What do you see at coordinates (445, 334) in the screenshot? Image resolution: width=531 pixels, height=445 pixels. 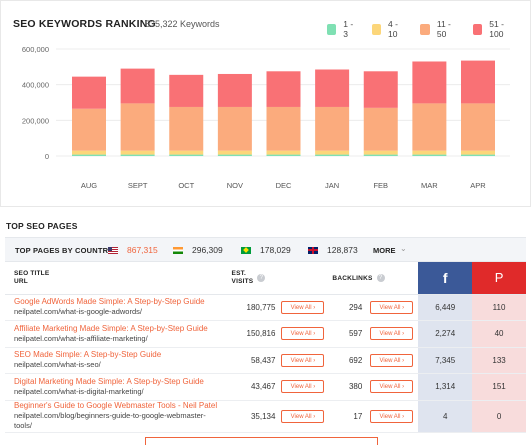 I see `facebook-shares: 2,274` at bounding box center [445, 334].